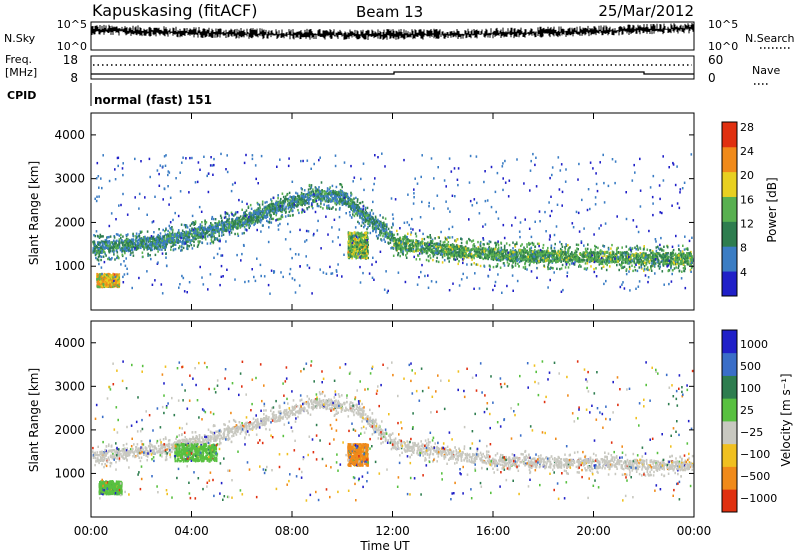  Describe the element at coordinates (715, 60) in the screenshot. I see `nave-tick-top: 60` at that location.